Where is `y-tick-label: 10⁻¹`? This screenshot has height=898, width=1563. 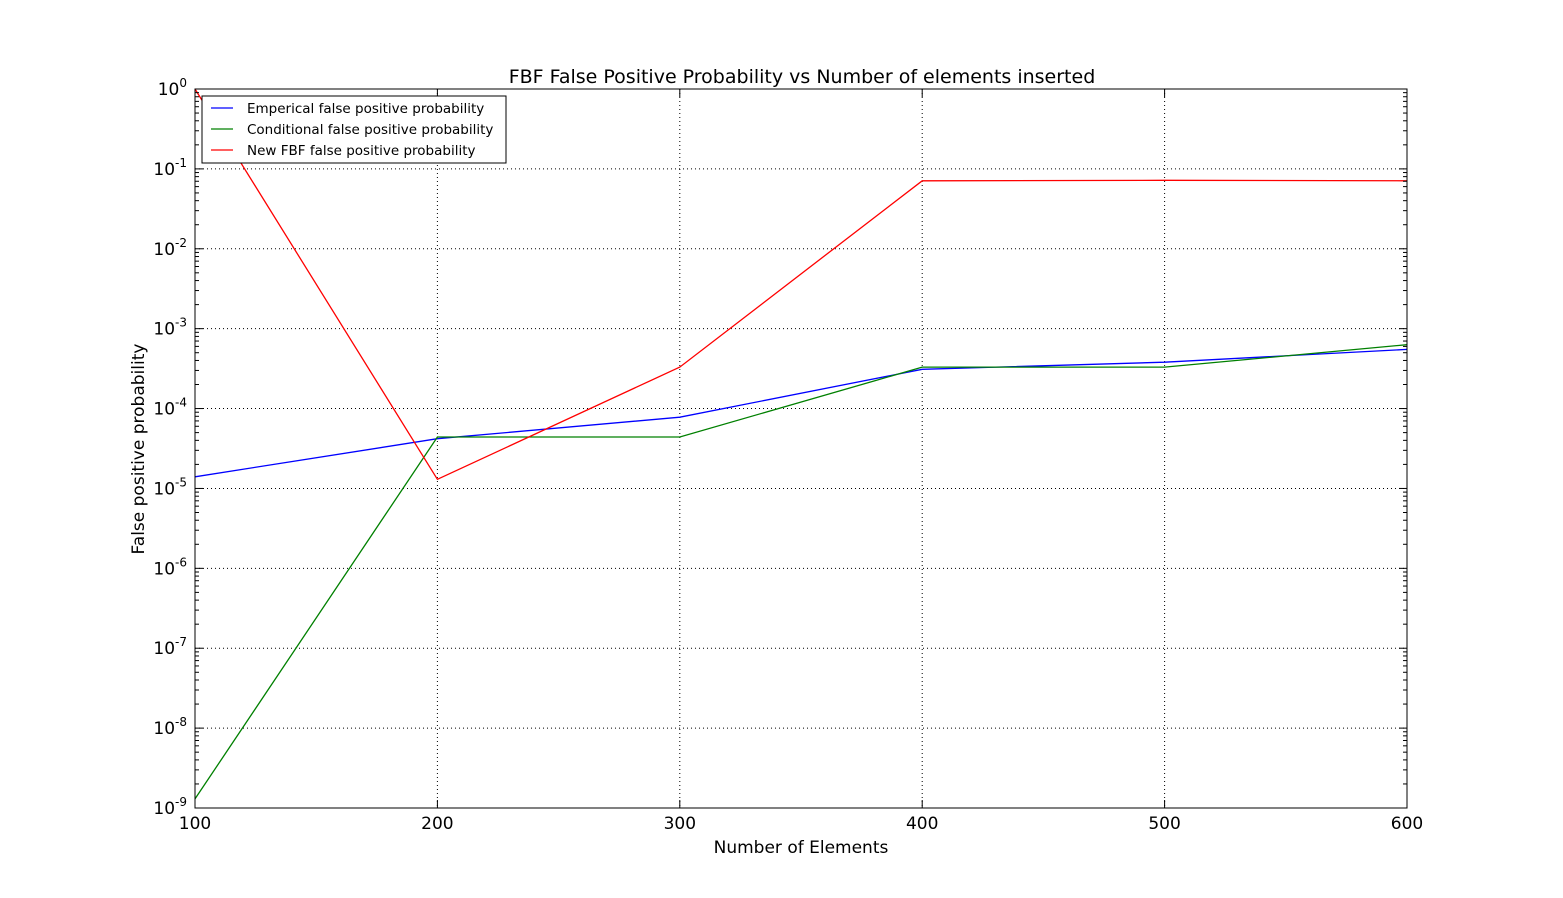 y-tick-label: 10⁻¹ is located at coordinates (170, 168).